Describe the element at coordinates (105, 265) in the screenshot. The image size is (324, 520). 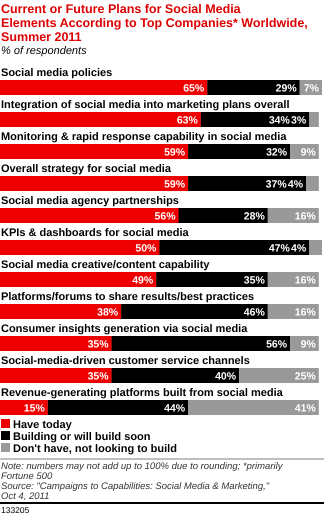
I see `y-tick-label: Social media creative/content capability` at that location.